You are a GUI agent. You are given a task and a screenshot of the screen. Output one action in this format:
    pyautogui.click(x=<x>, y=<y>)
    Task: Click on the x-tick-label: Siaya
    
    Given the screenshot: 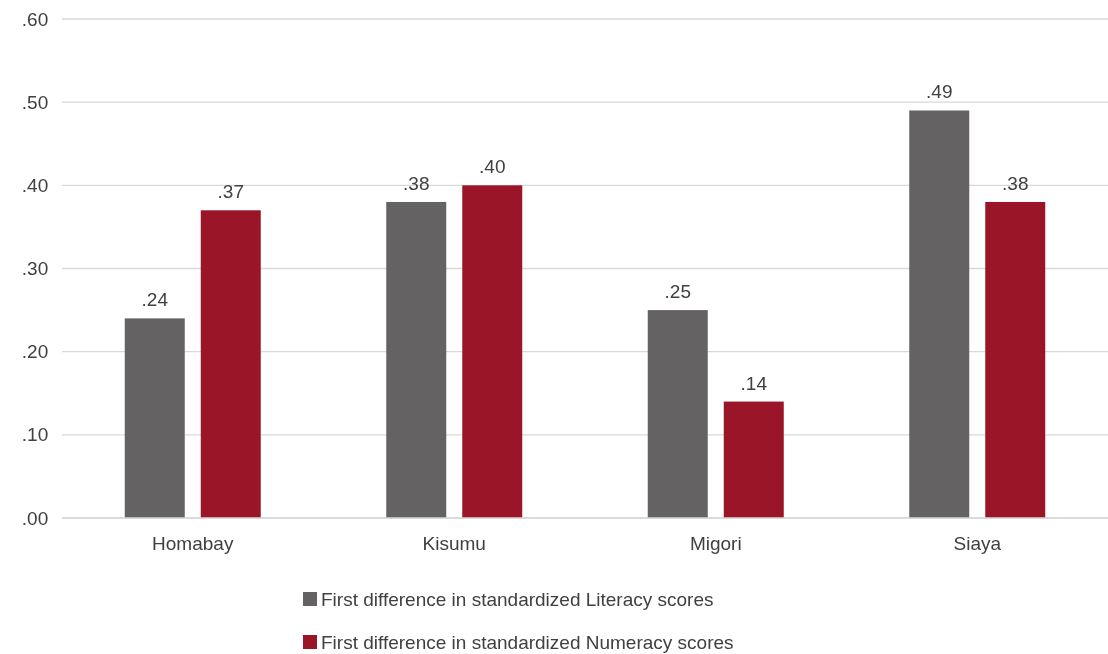 What is the action you would take?
    pyautogui.click(x=977, y=543)
    